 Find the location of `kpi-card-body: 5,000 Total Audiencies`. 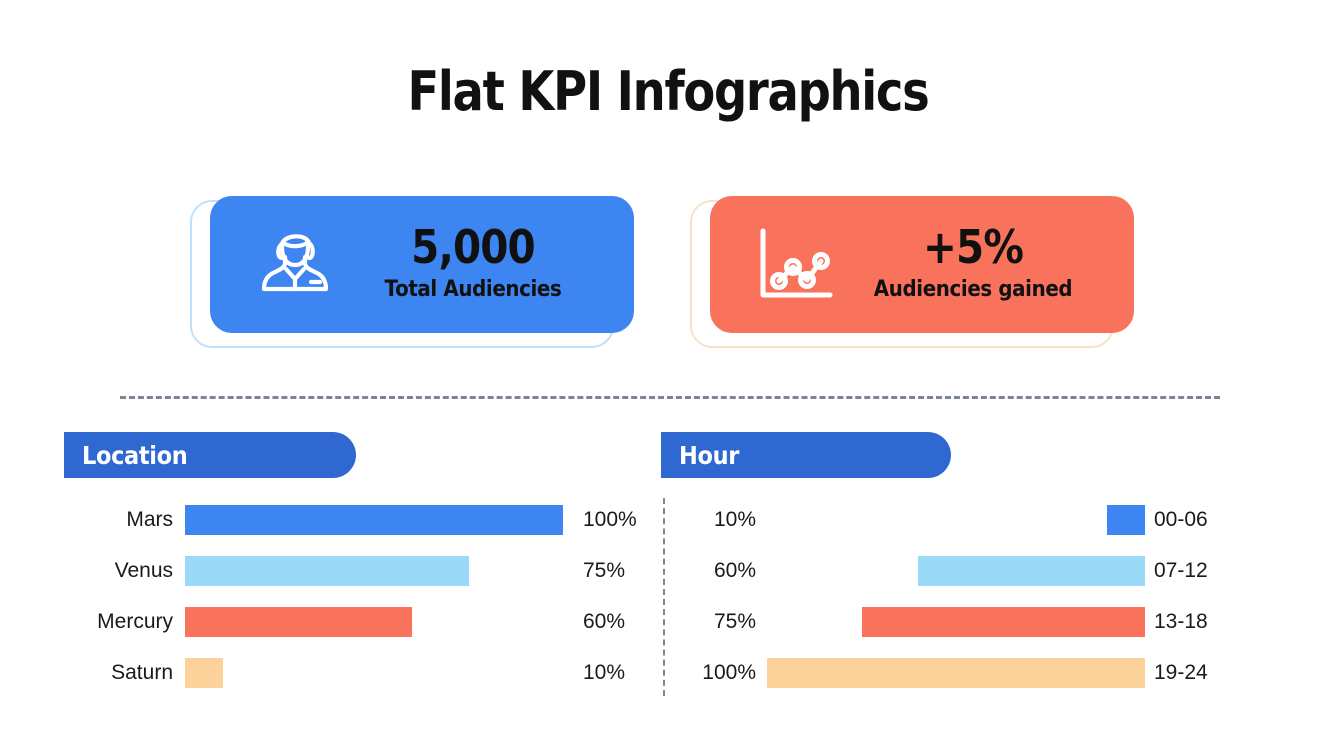

kpi-card-body: 5,000 Total Audiencies is located at coordinates (422, 264).